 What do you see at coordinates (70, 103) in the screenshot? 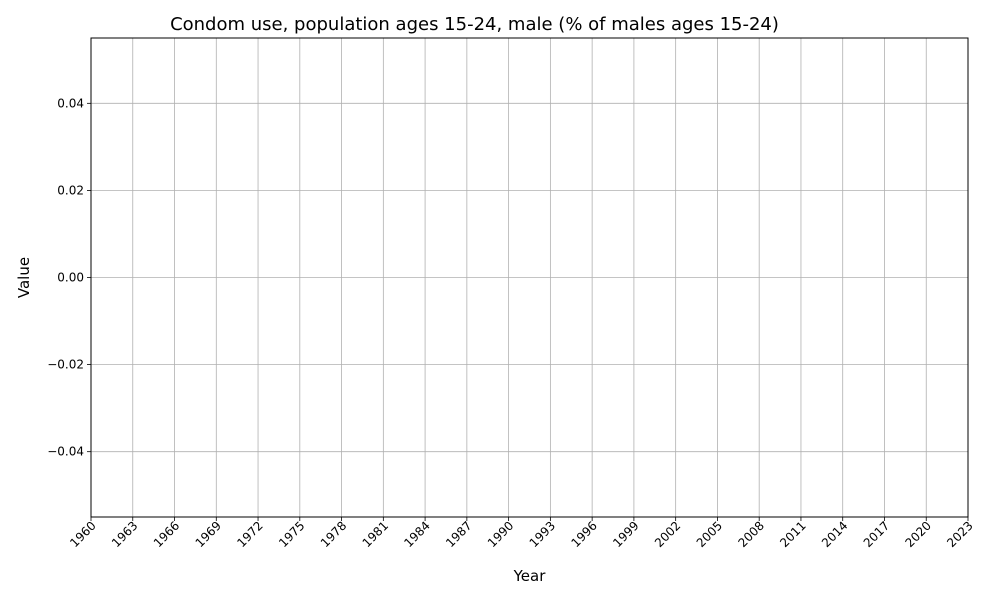
I see `y-tick-label: 0.04` at bounding box center [70, 103].